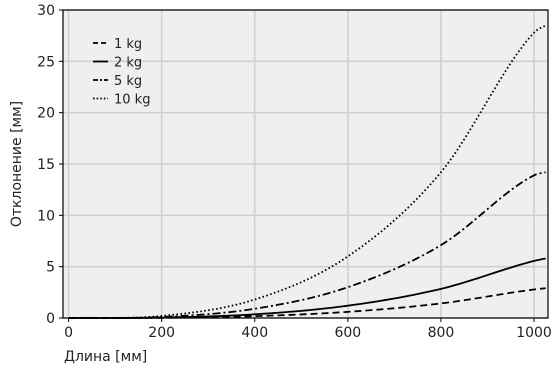  What do you see at coordinates (132, 100) in the screenshot?
I see `legend-label: 10 kg` at bounding box center [132, 100].